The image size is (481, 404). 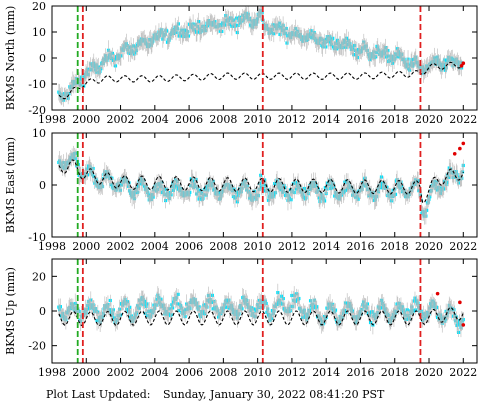 What do you see at coordinates (274, 394) in the screenshot?
I see `footer-datetime: Sunday, January 30, 2022 08:41:20 PST` at bounding box center [274, 394].